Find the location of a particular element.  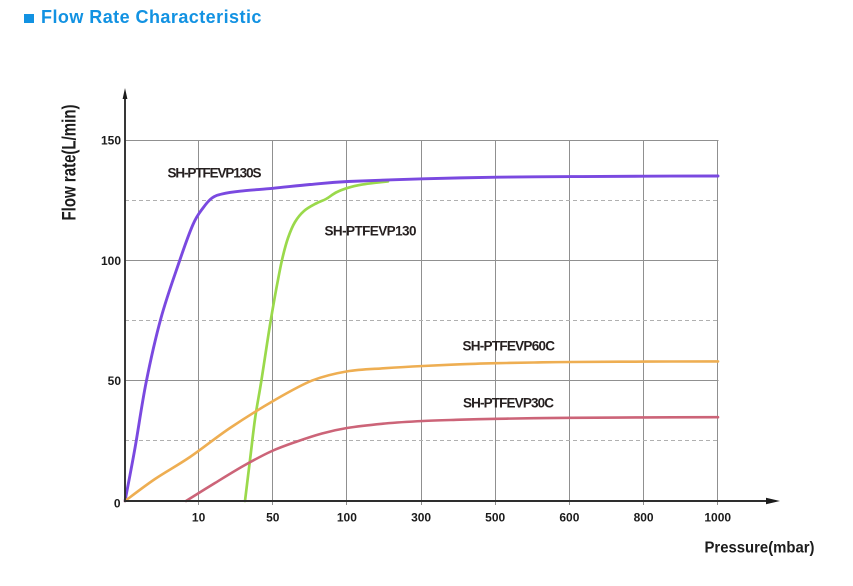

svg-text: 10 is located at coordinates (199, 518).